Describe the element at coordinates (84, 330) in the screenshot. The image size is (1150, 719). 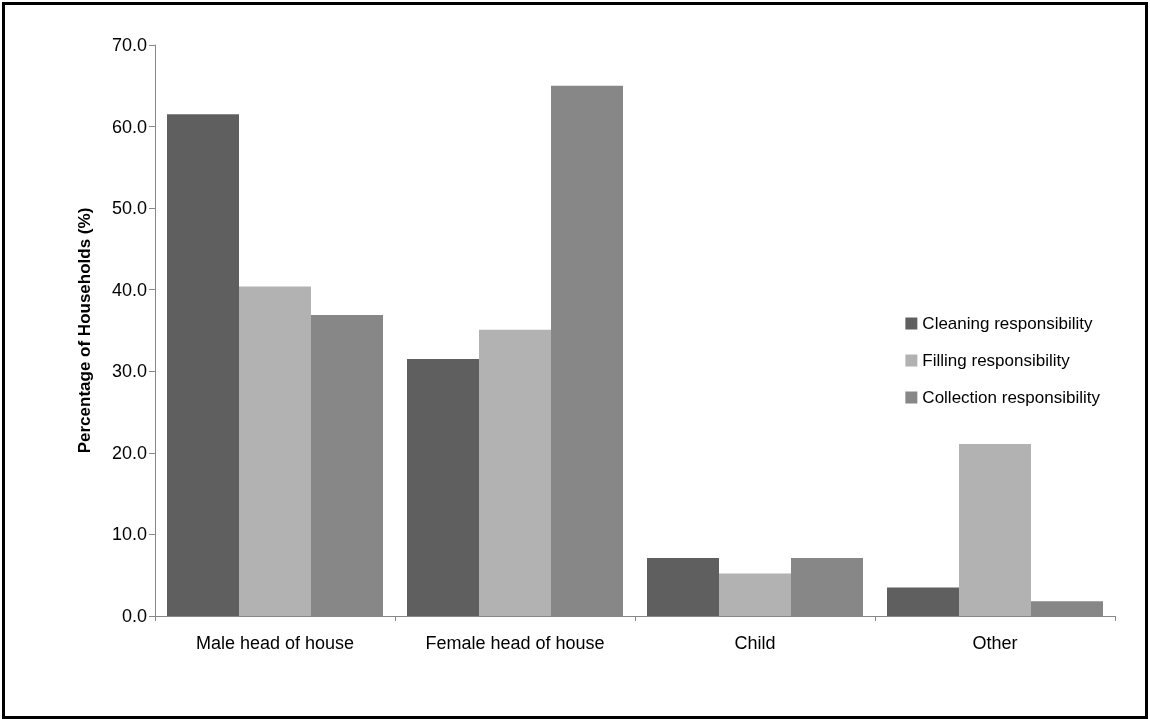
I see `y-axis-title: Percentage of Households (%)` at that location.